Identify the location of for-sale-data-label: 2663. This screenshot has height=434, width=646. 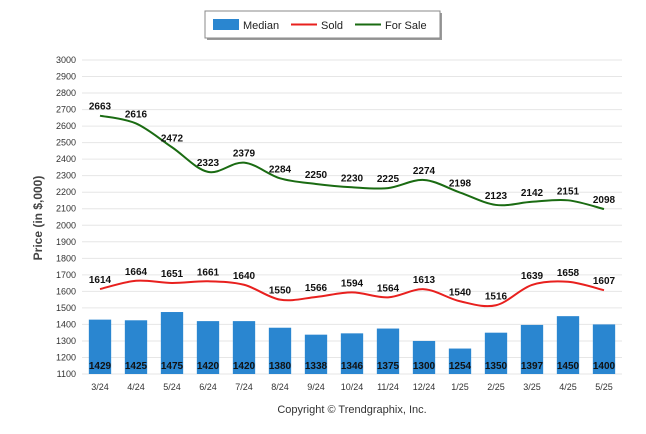
(100, 107).